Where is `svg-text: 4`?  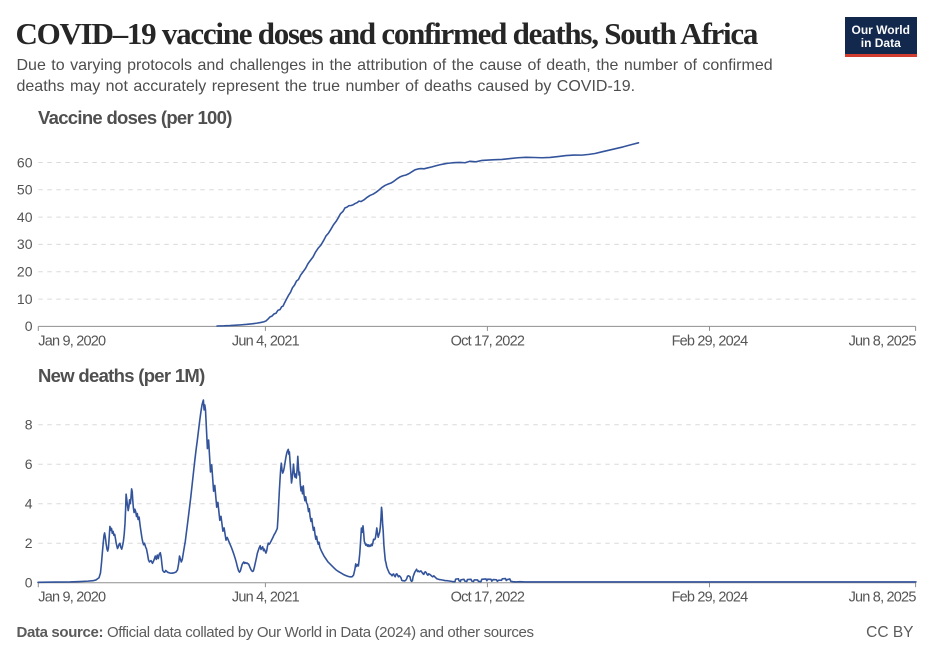 svg-text: 4 is located at coordinates (29, 504).